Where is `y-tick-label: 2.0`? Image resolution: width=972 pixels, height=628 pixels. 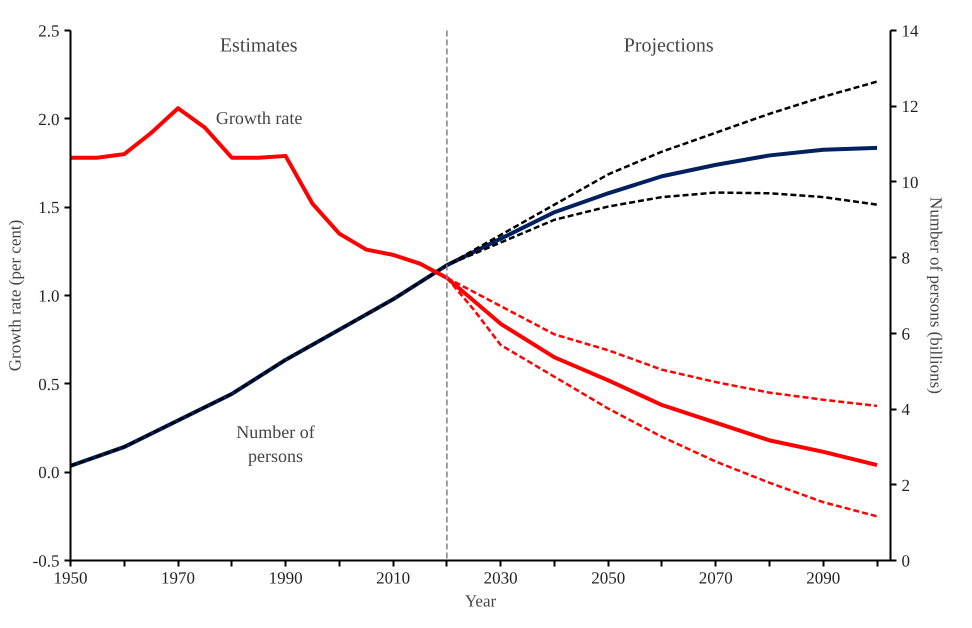 y-tick-label: 2.0 is located at coordinates (49, 119).